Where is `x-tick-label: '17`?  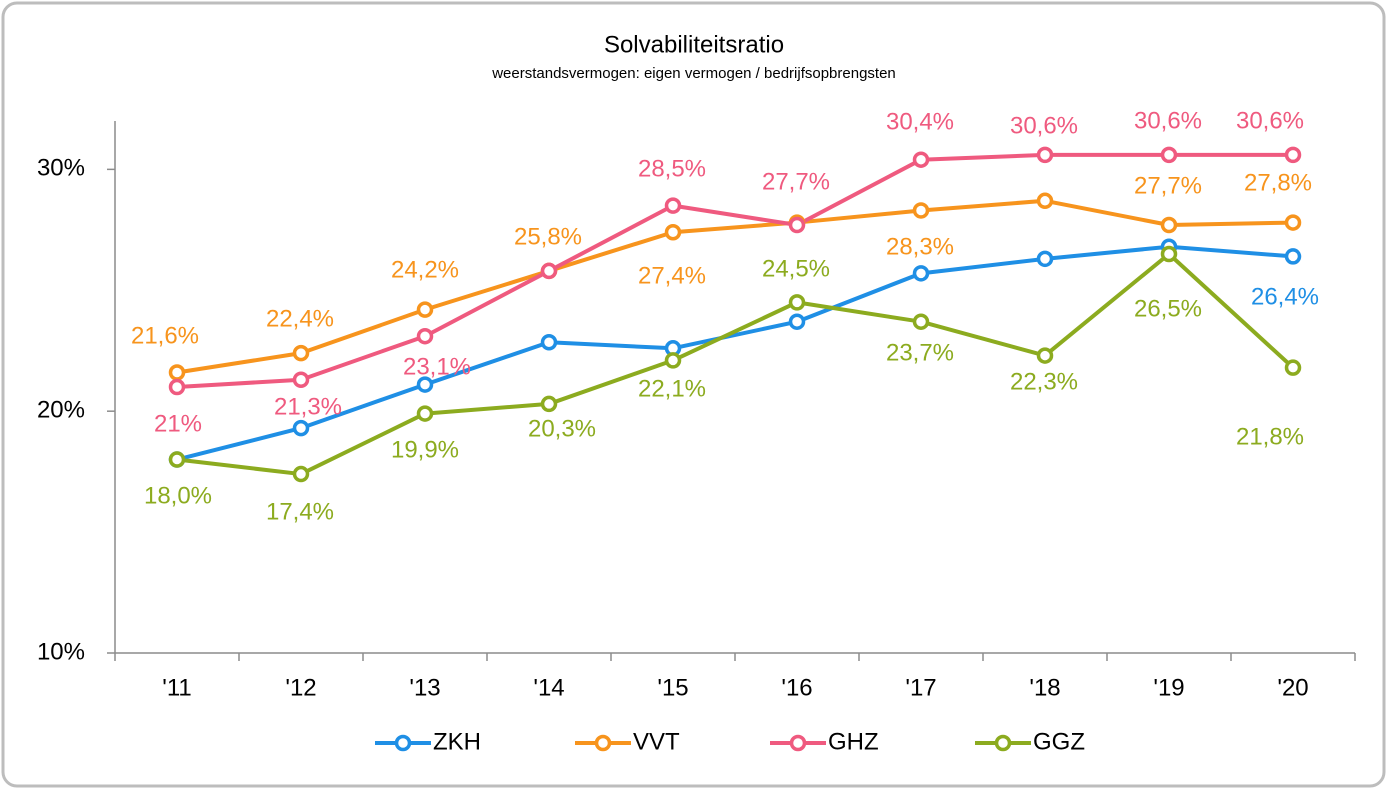
x-tick-label: '17 is located at coordinates (920, 687).